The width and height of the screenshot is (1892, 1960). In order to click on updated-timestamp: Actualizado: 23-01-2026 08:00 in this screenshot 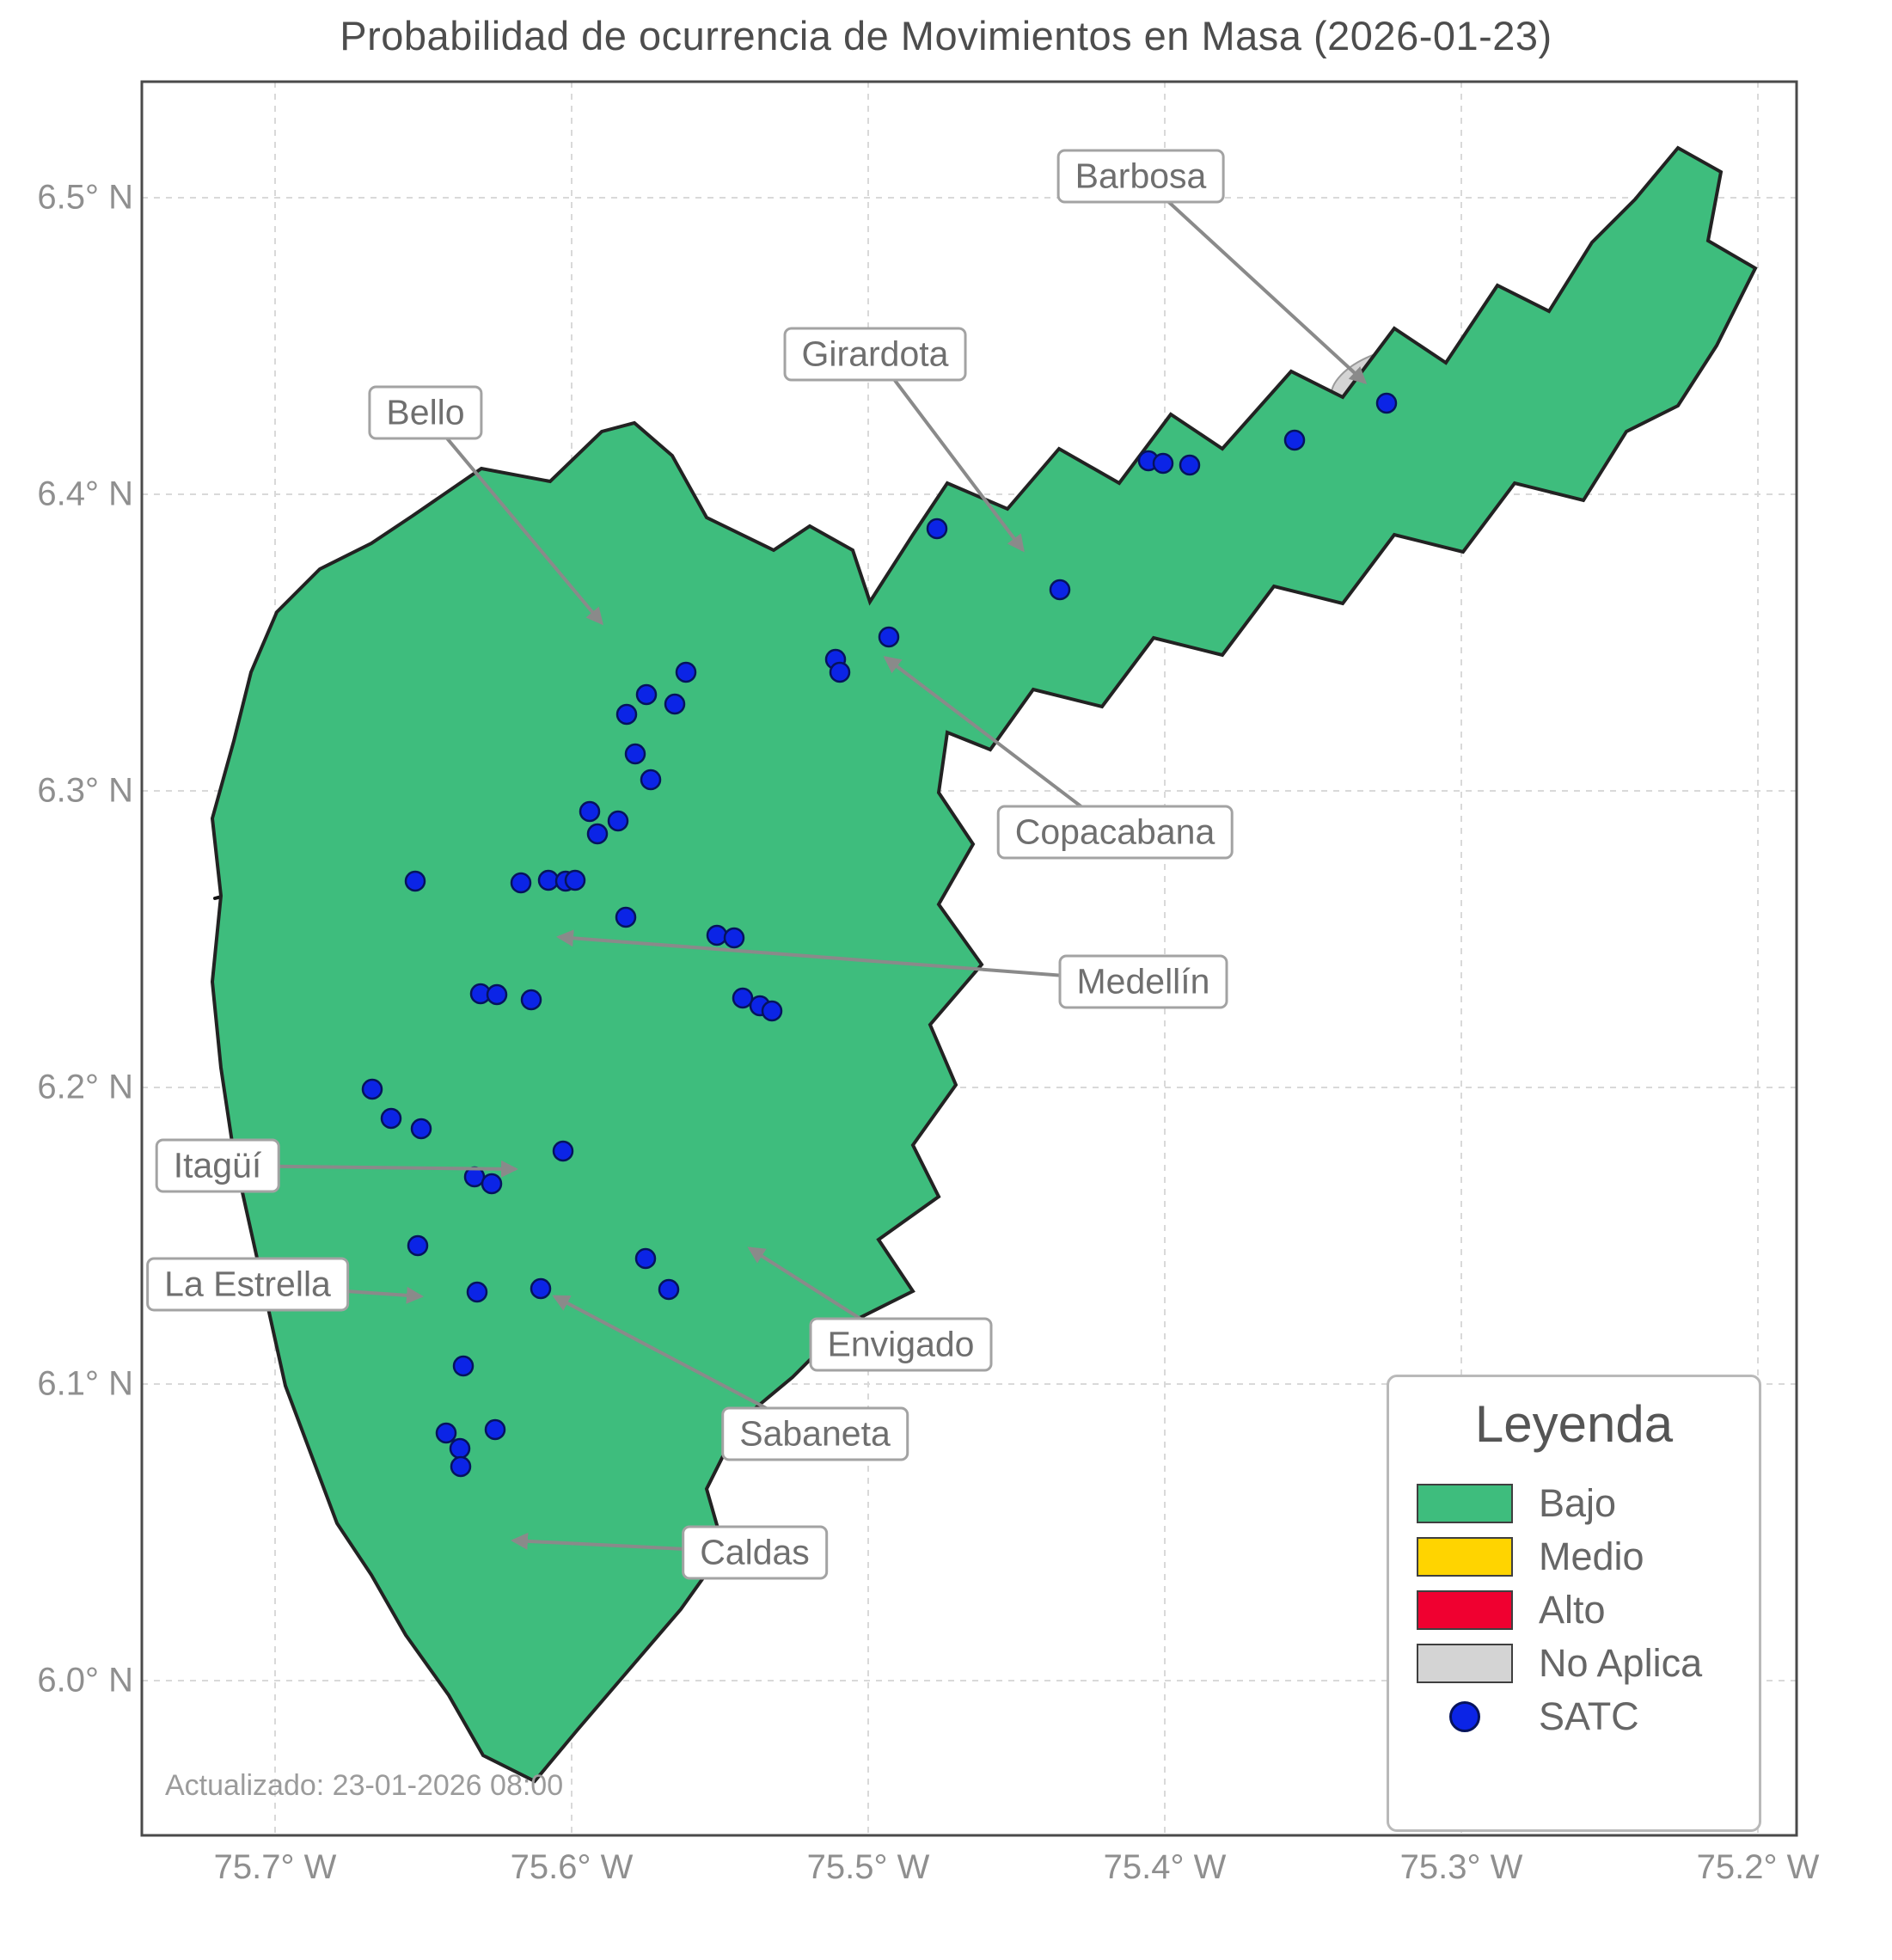, I will do `click(364, 1785)`.